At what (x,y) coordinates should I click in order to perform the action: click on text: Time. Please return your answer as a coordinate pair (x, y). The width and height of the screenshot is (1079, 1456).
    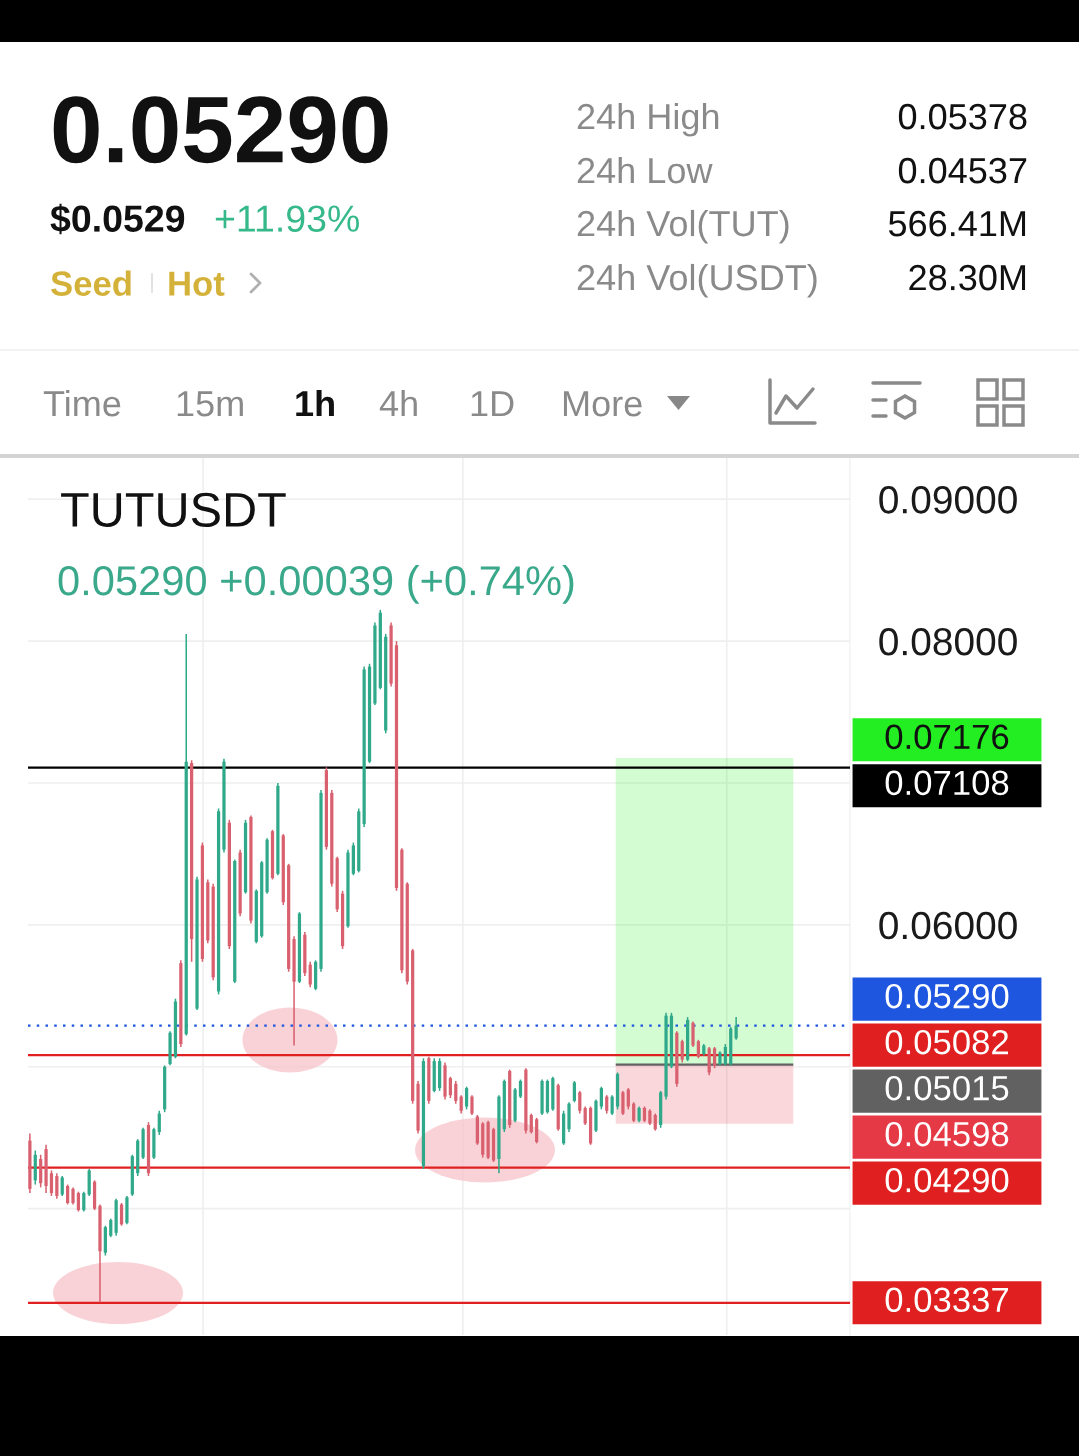
    Looking at the image, I should click on (82, 403).